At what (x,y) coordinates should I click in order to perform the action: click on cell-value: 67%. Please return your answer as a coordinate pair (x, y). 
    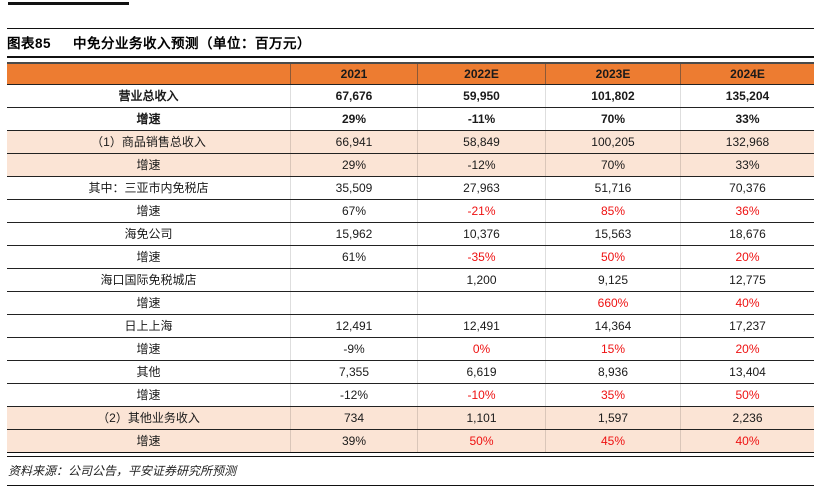
    Looking at the image, I should click on (353, 211).